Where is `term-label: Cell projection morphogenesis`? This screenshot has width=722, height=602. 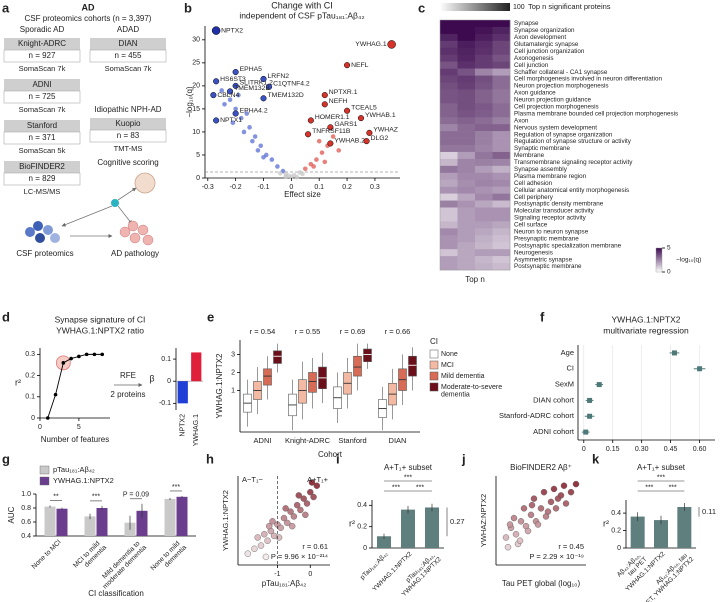
term-label: Cell projection morphogenesis is located at coordinates (556, 106).